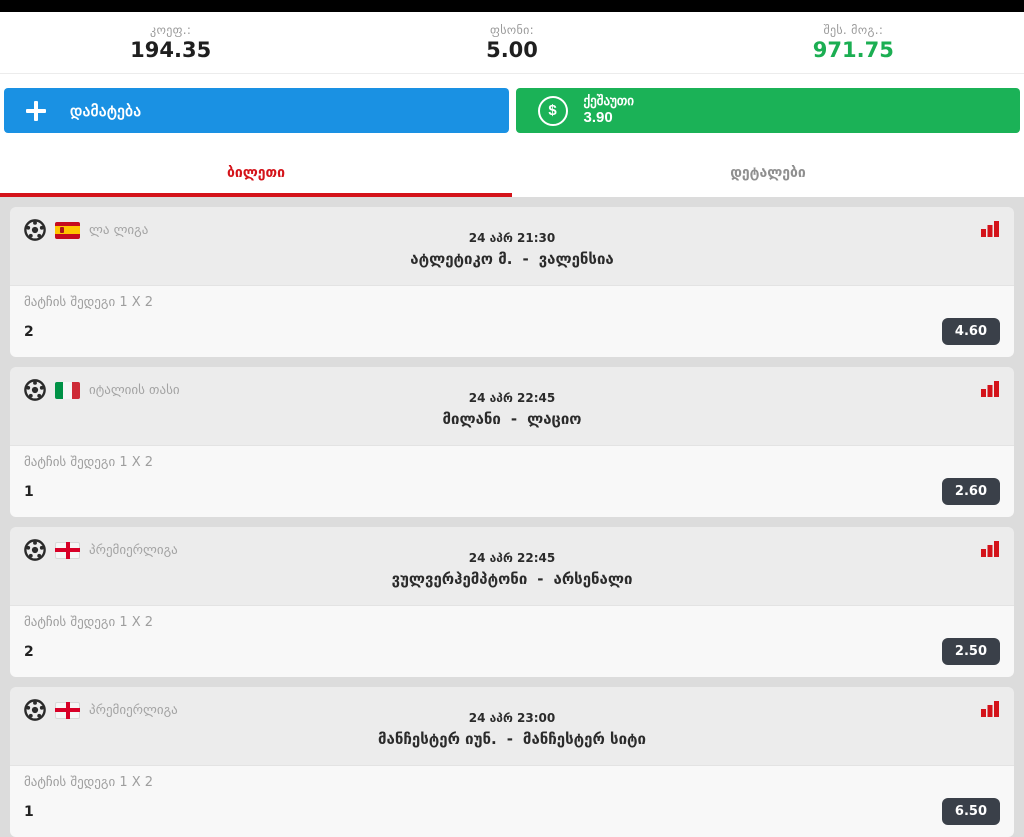 This screenshot has width=1024, height=837. Describe the element at coordinates (512, 651) in the screenshot. I see `selection-row: 2 2.50` at that location.